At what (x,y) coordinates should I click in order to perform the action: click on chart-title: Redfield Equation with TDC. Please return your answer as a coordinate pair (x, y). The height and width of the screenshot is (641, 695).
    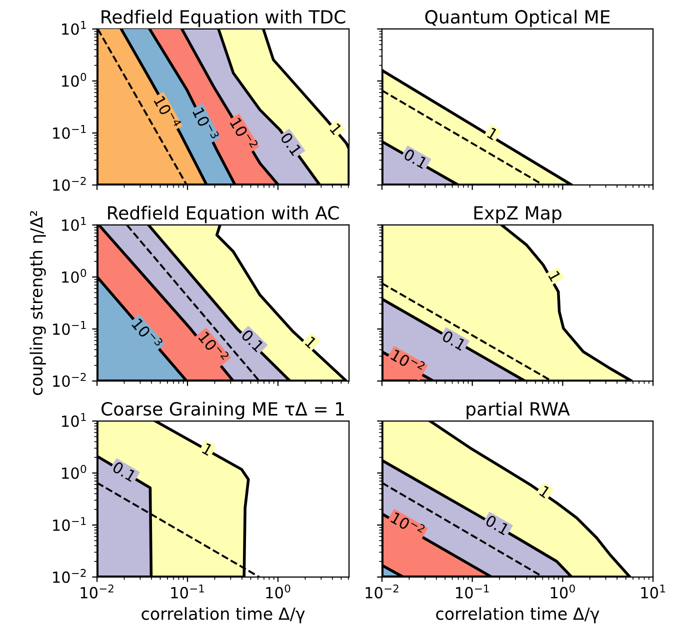
    Looking at the image, I should click on (224, 19).